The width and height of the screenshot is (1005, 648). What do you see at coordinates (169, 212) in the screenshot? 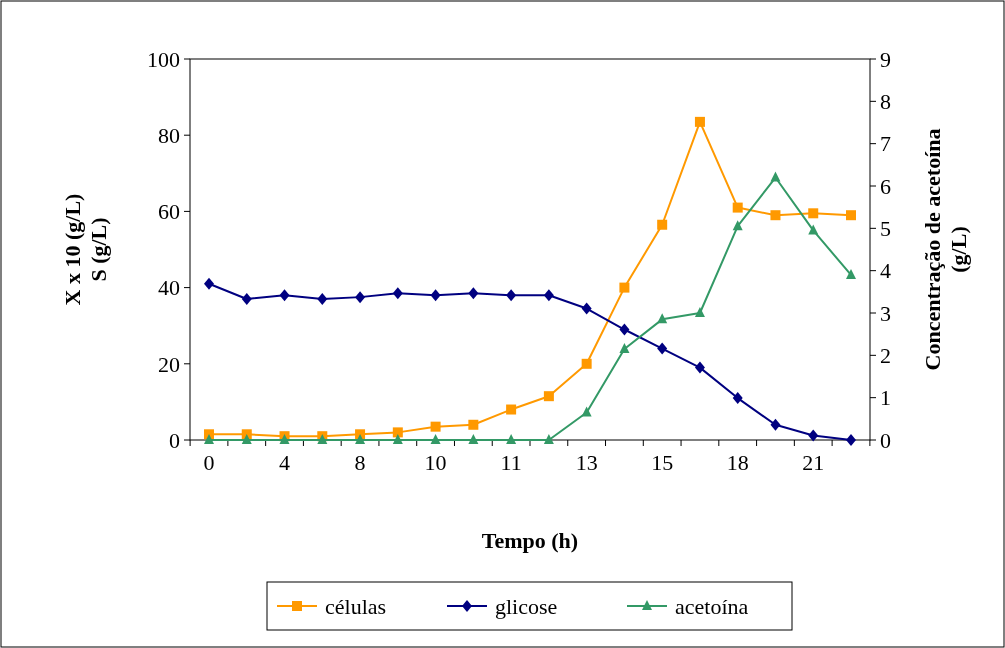
I see `y-tick-label: 60` at bounding box center [169, 212].